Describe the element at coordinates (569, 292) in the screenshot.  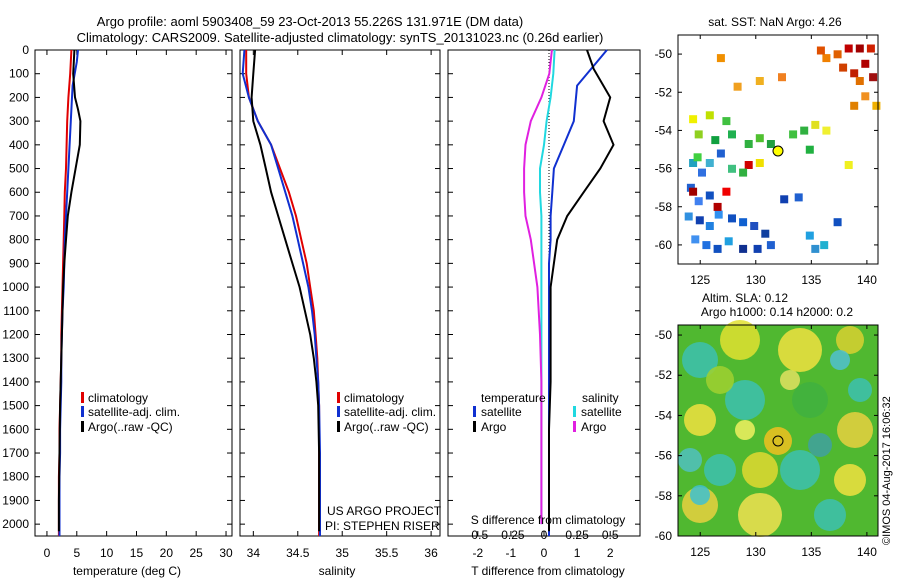
I see `difference-series` at that location.